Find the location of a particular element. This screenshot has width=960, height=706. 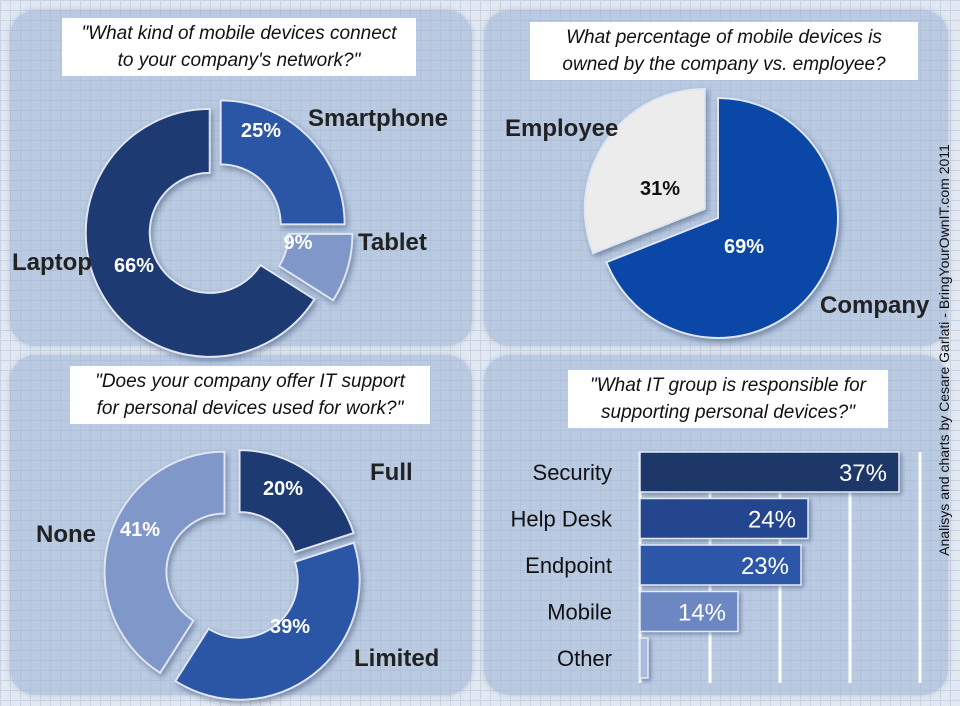

data-label: 39% is located at coordinates (290, 627).